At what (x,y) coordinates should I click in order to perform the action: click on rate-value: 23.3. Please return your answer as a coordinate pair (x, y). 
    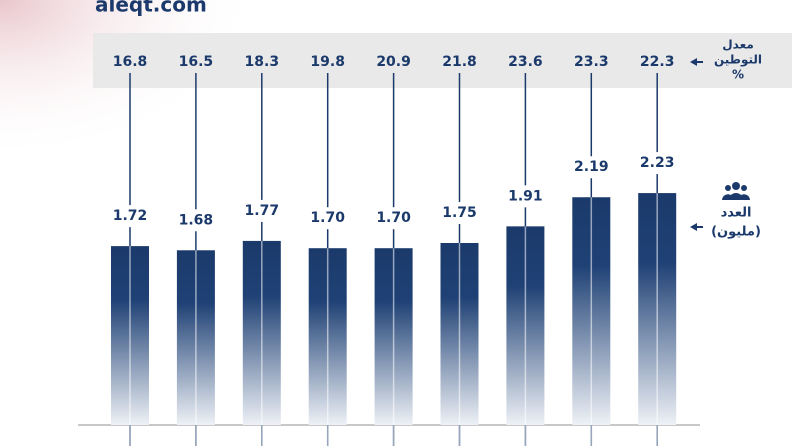
    Looking at the image, I should click on (591, 62).